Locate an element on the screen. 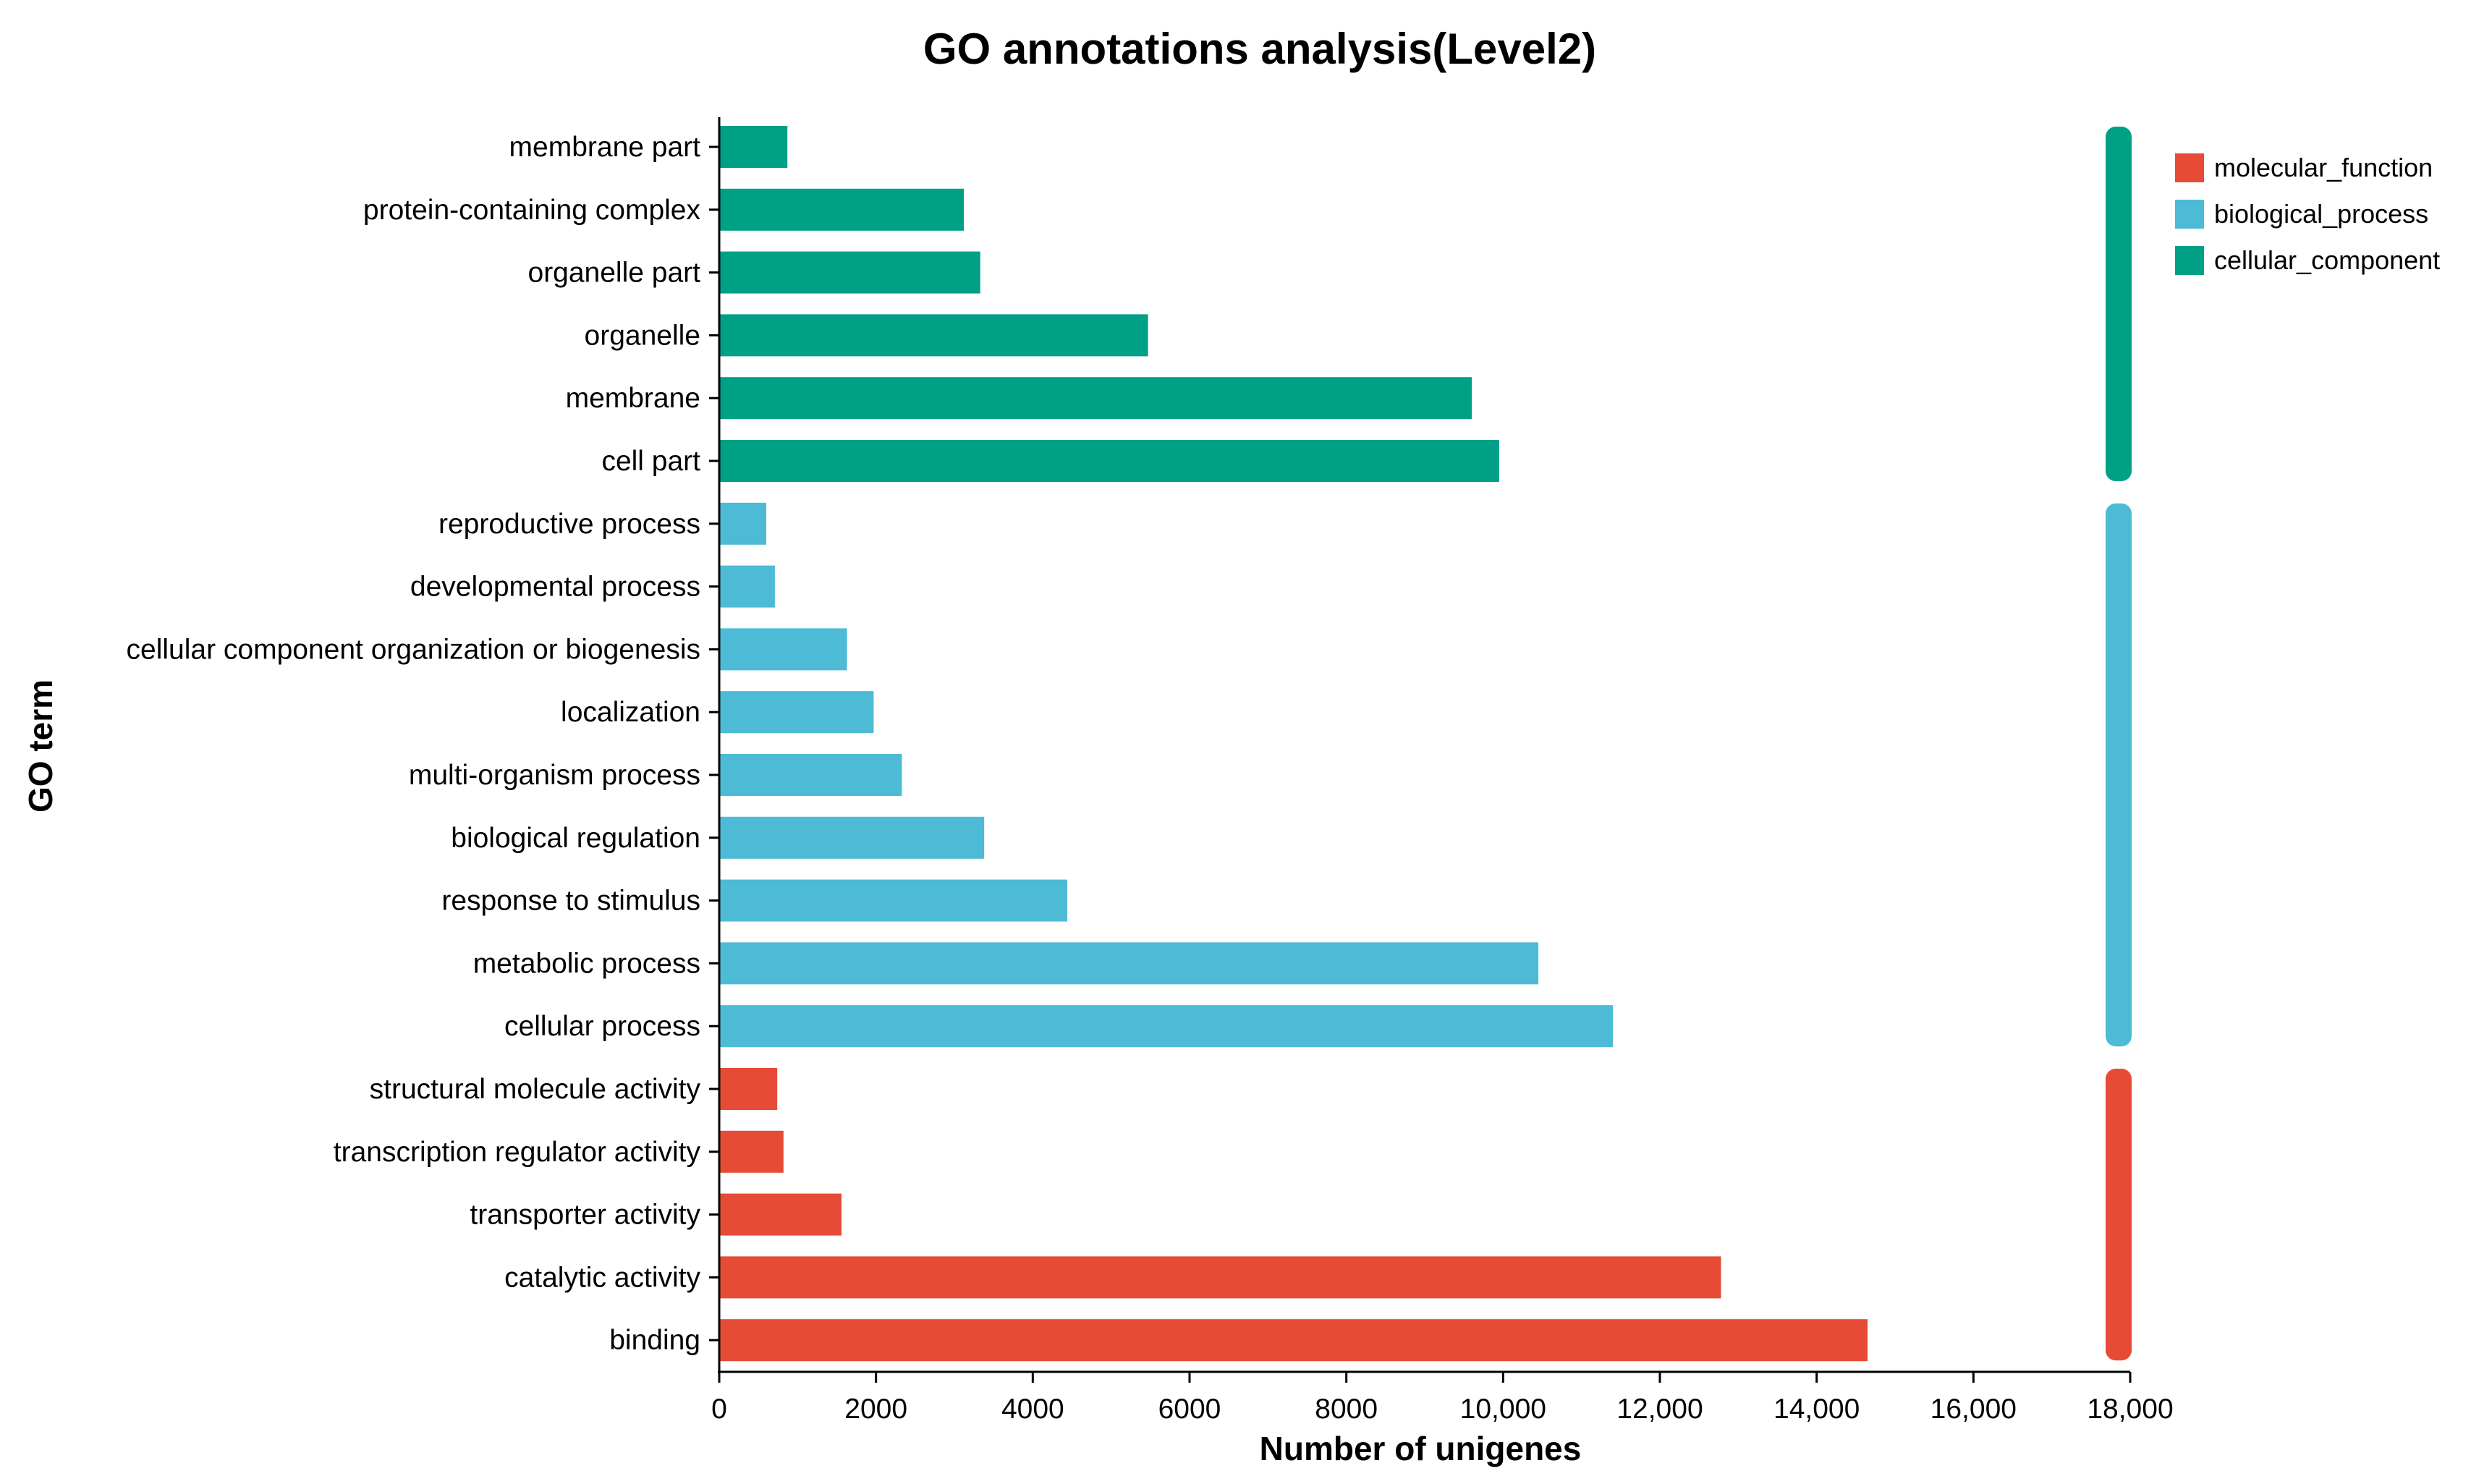 Image resolution: width=2471 pixels, height=1484 pixels. x-tick-label-9: 18,000 is located at coordinates (2130, 1409).